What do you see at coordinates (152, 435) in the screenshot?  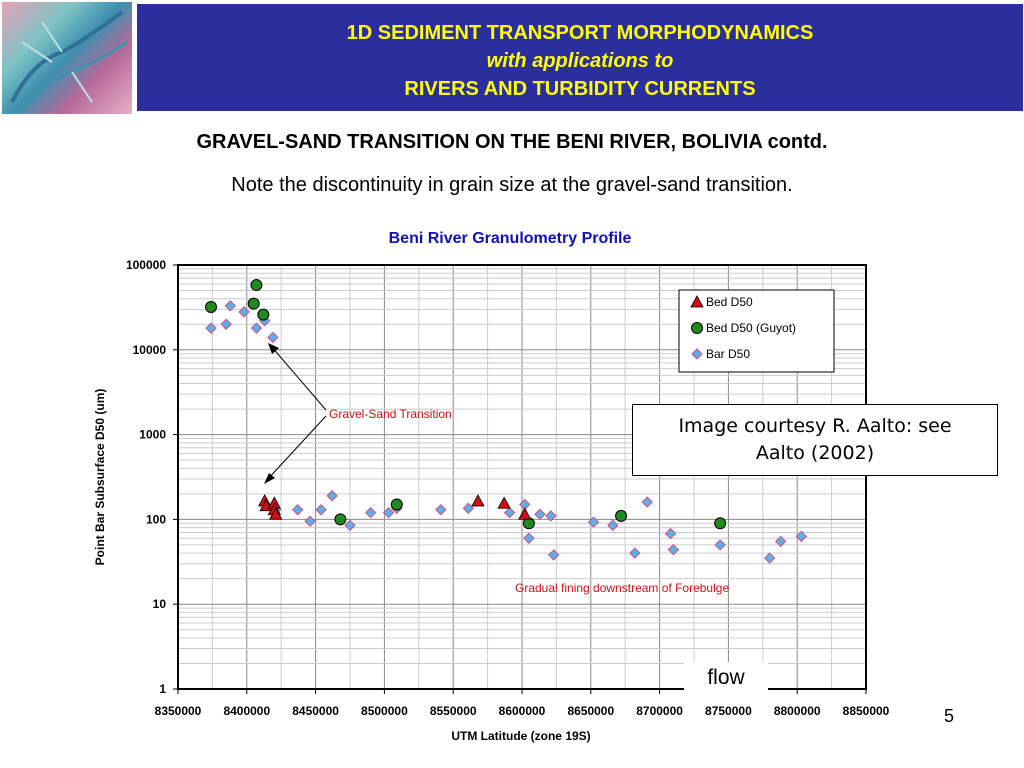 I see `y-tick-label: 1000` at bounding box center [152, 435].